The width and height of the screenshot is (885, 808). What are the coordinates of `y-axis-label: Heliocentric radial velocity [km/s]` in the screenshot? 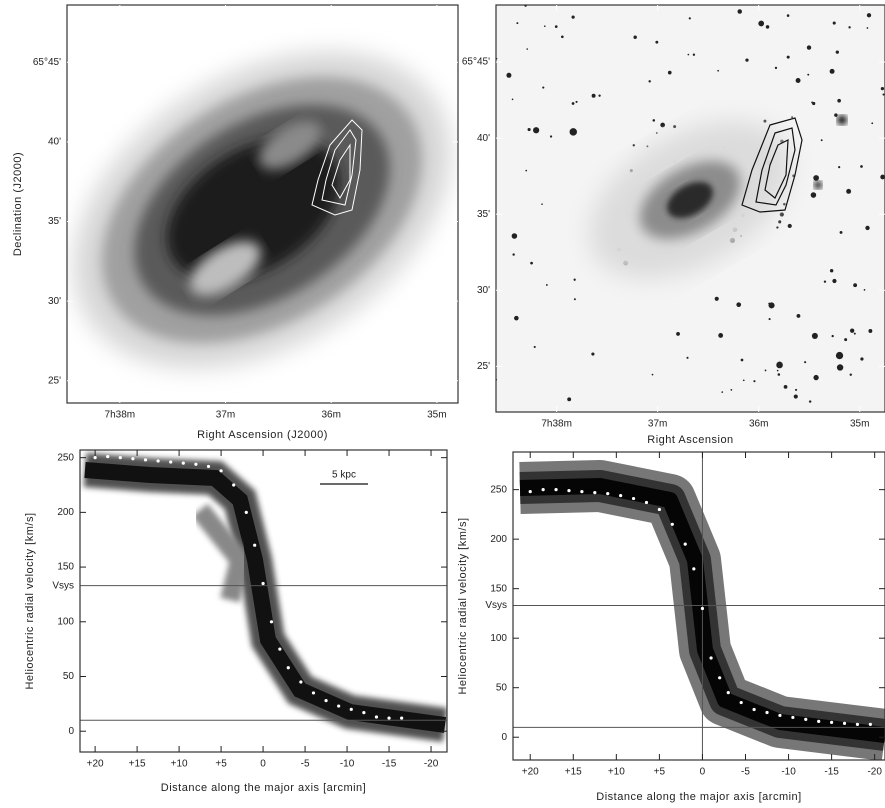 It's located at (30, 600).